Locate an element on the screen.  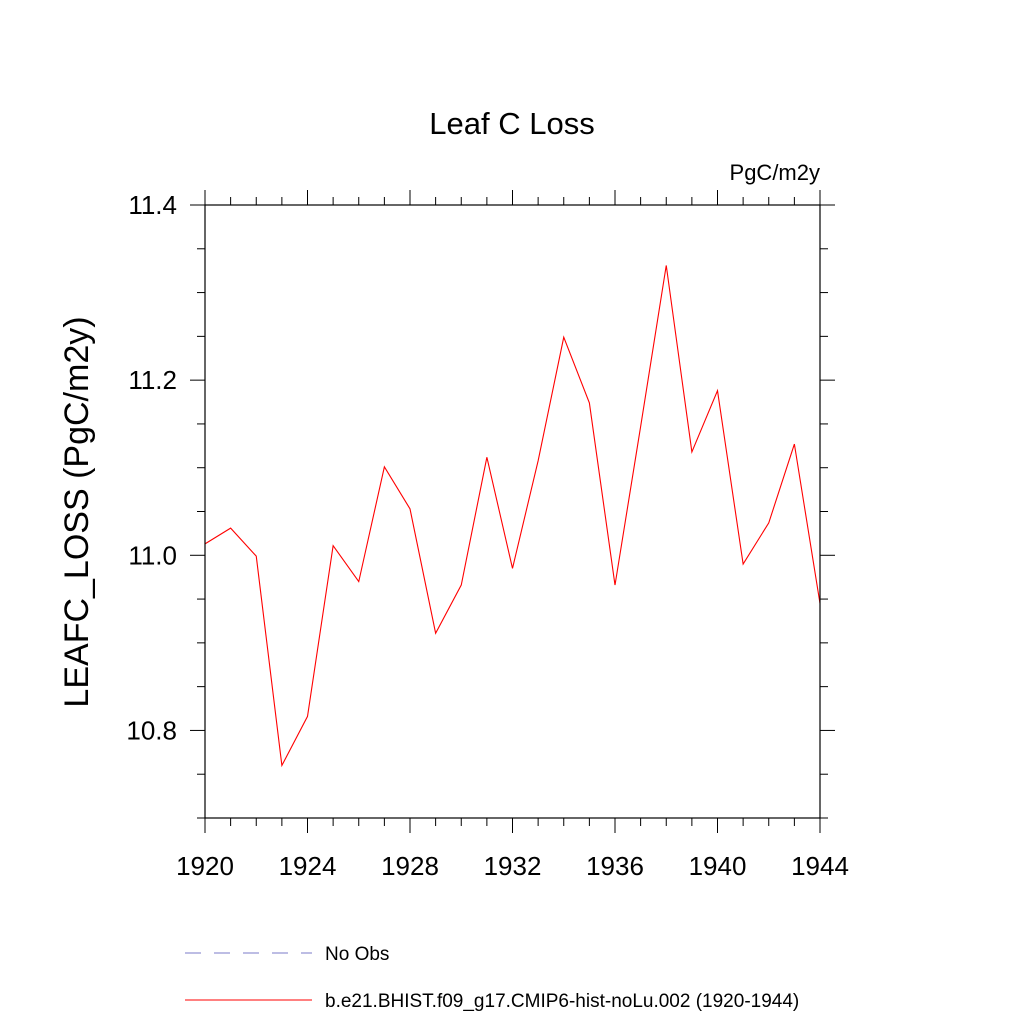
y-axis-label: LEAFC_LOSS (PgC/m2y) is located at coordinates (77, 511).